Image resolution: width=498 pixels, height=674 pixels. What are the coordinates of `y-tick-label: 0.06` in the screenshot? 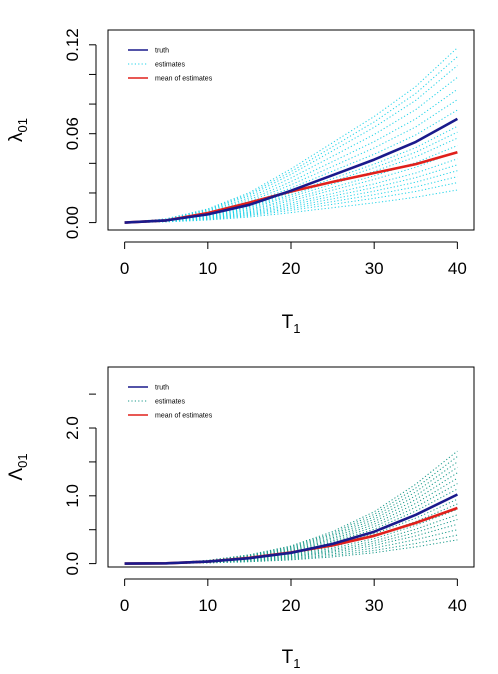 It's located at (72, 133).